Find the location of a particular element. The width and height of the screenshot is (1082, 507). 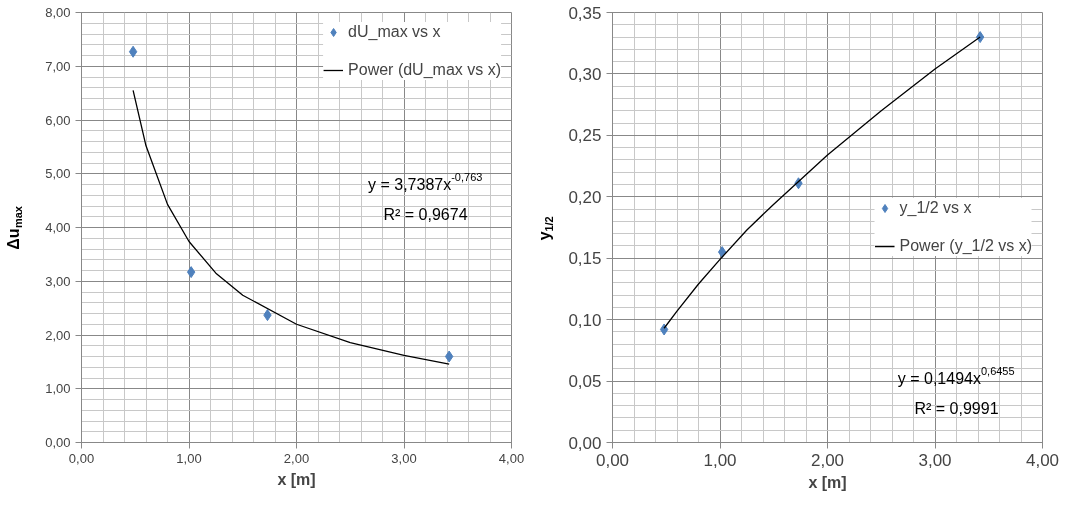

y-tick-label: 0,05 is located at coordinates (585, 382).